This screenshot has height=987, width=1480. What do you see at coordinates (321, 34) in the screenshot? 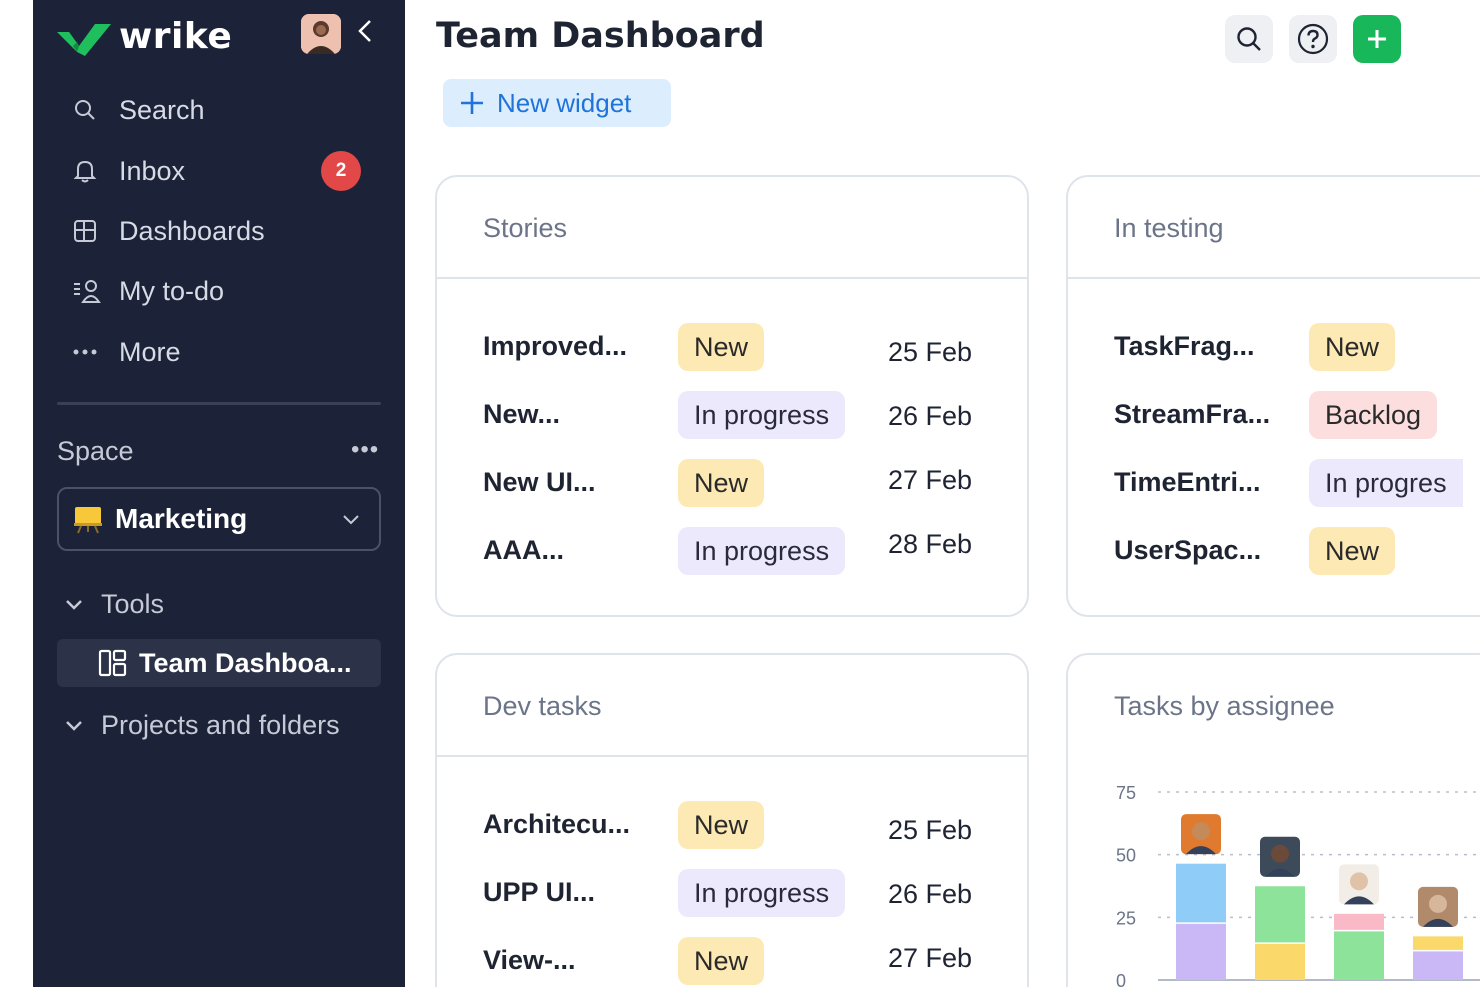
I see `user-avatar` at bounding box center [321, 34].